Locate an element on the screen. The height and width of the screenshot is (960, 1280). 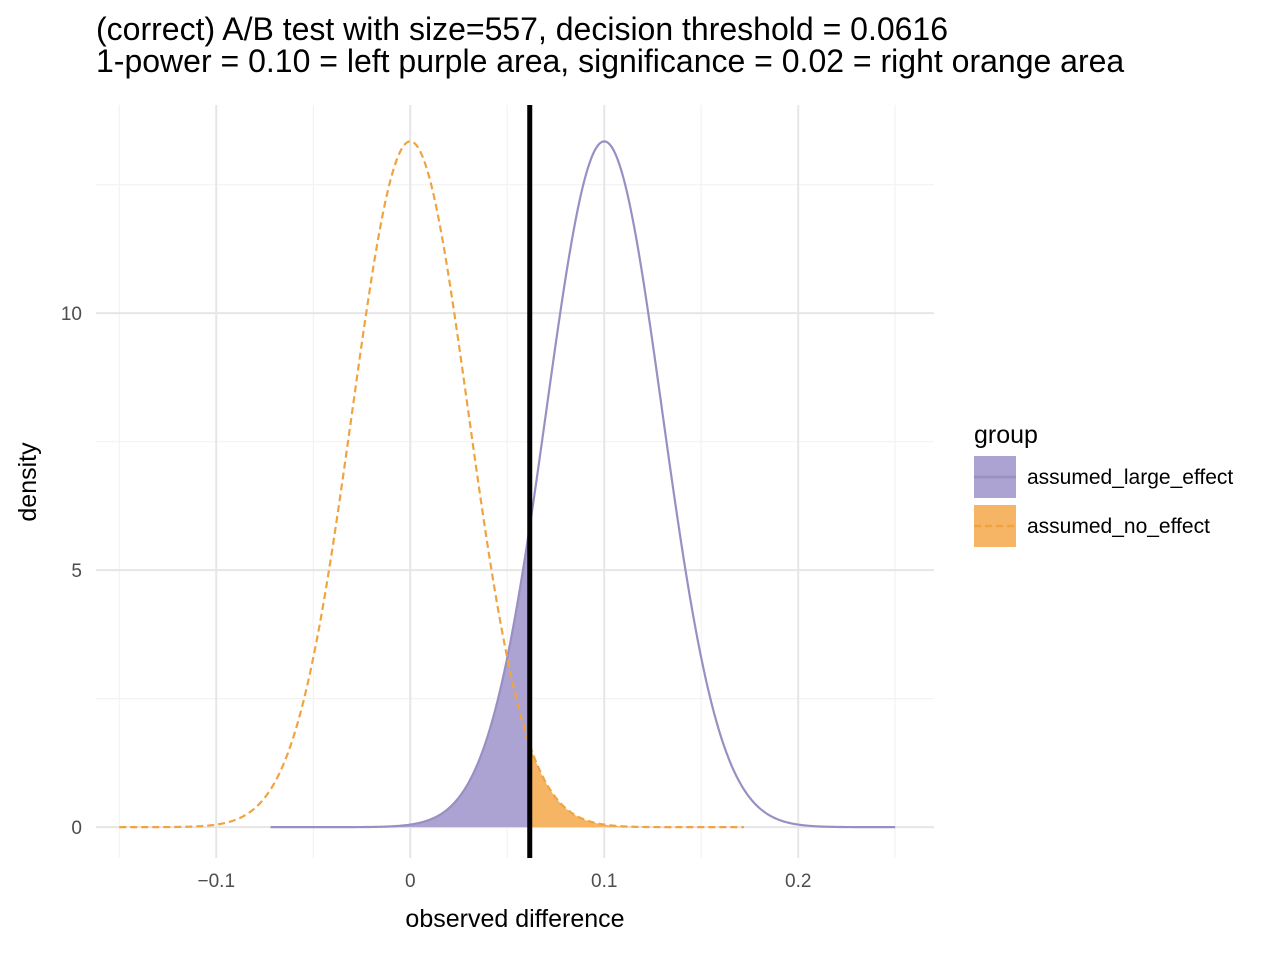
x-tick-label: −0.1 is located at coordinates (217, 881).